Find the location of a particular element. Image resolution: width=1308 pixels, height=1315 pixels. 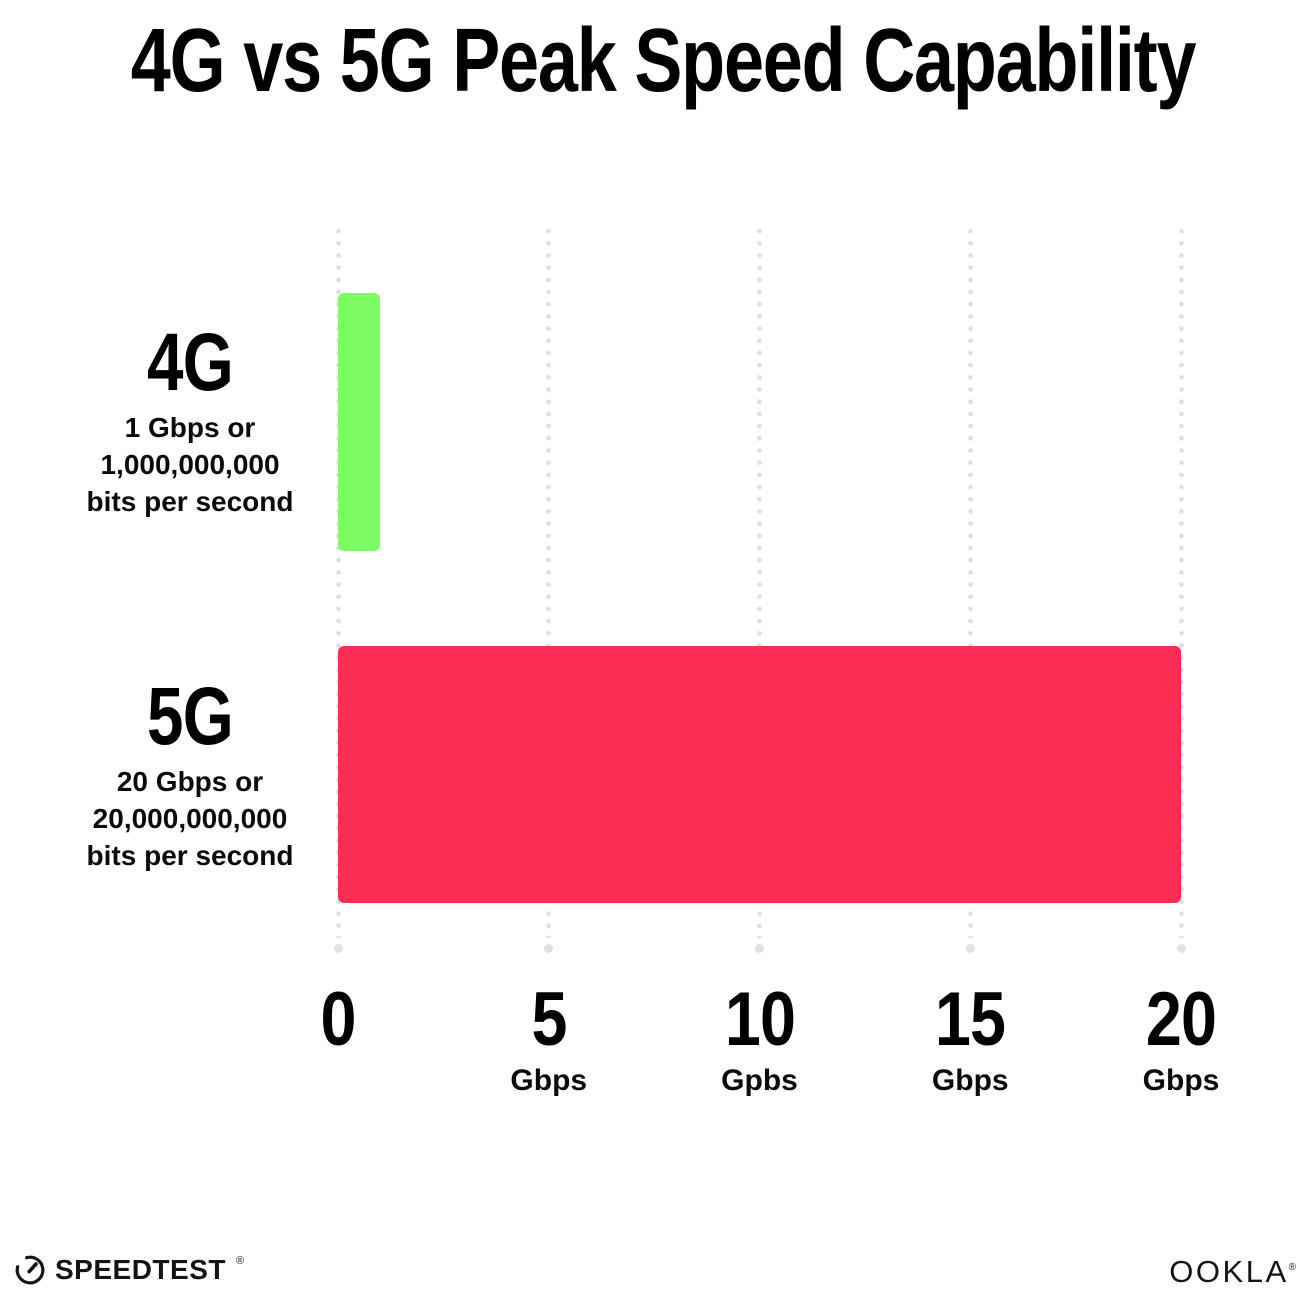

x-tick-value-5: 5 is located at coordinates (549, 1019).